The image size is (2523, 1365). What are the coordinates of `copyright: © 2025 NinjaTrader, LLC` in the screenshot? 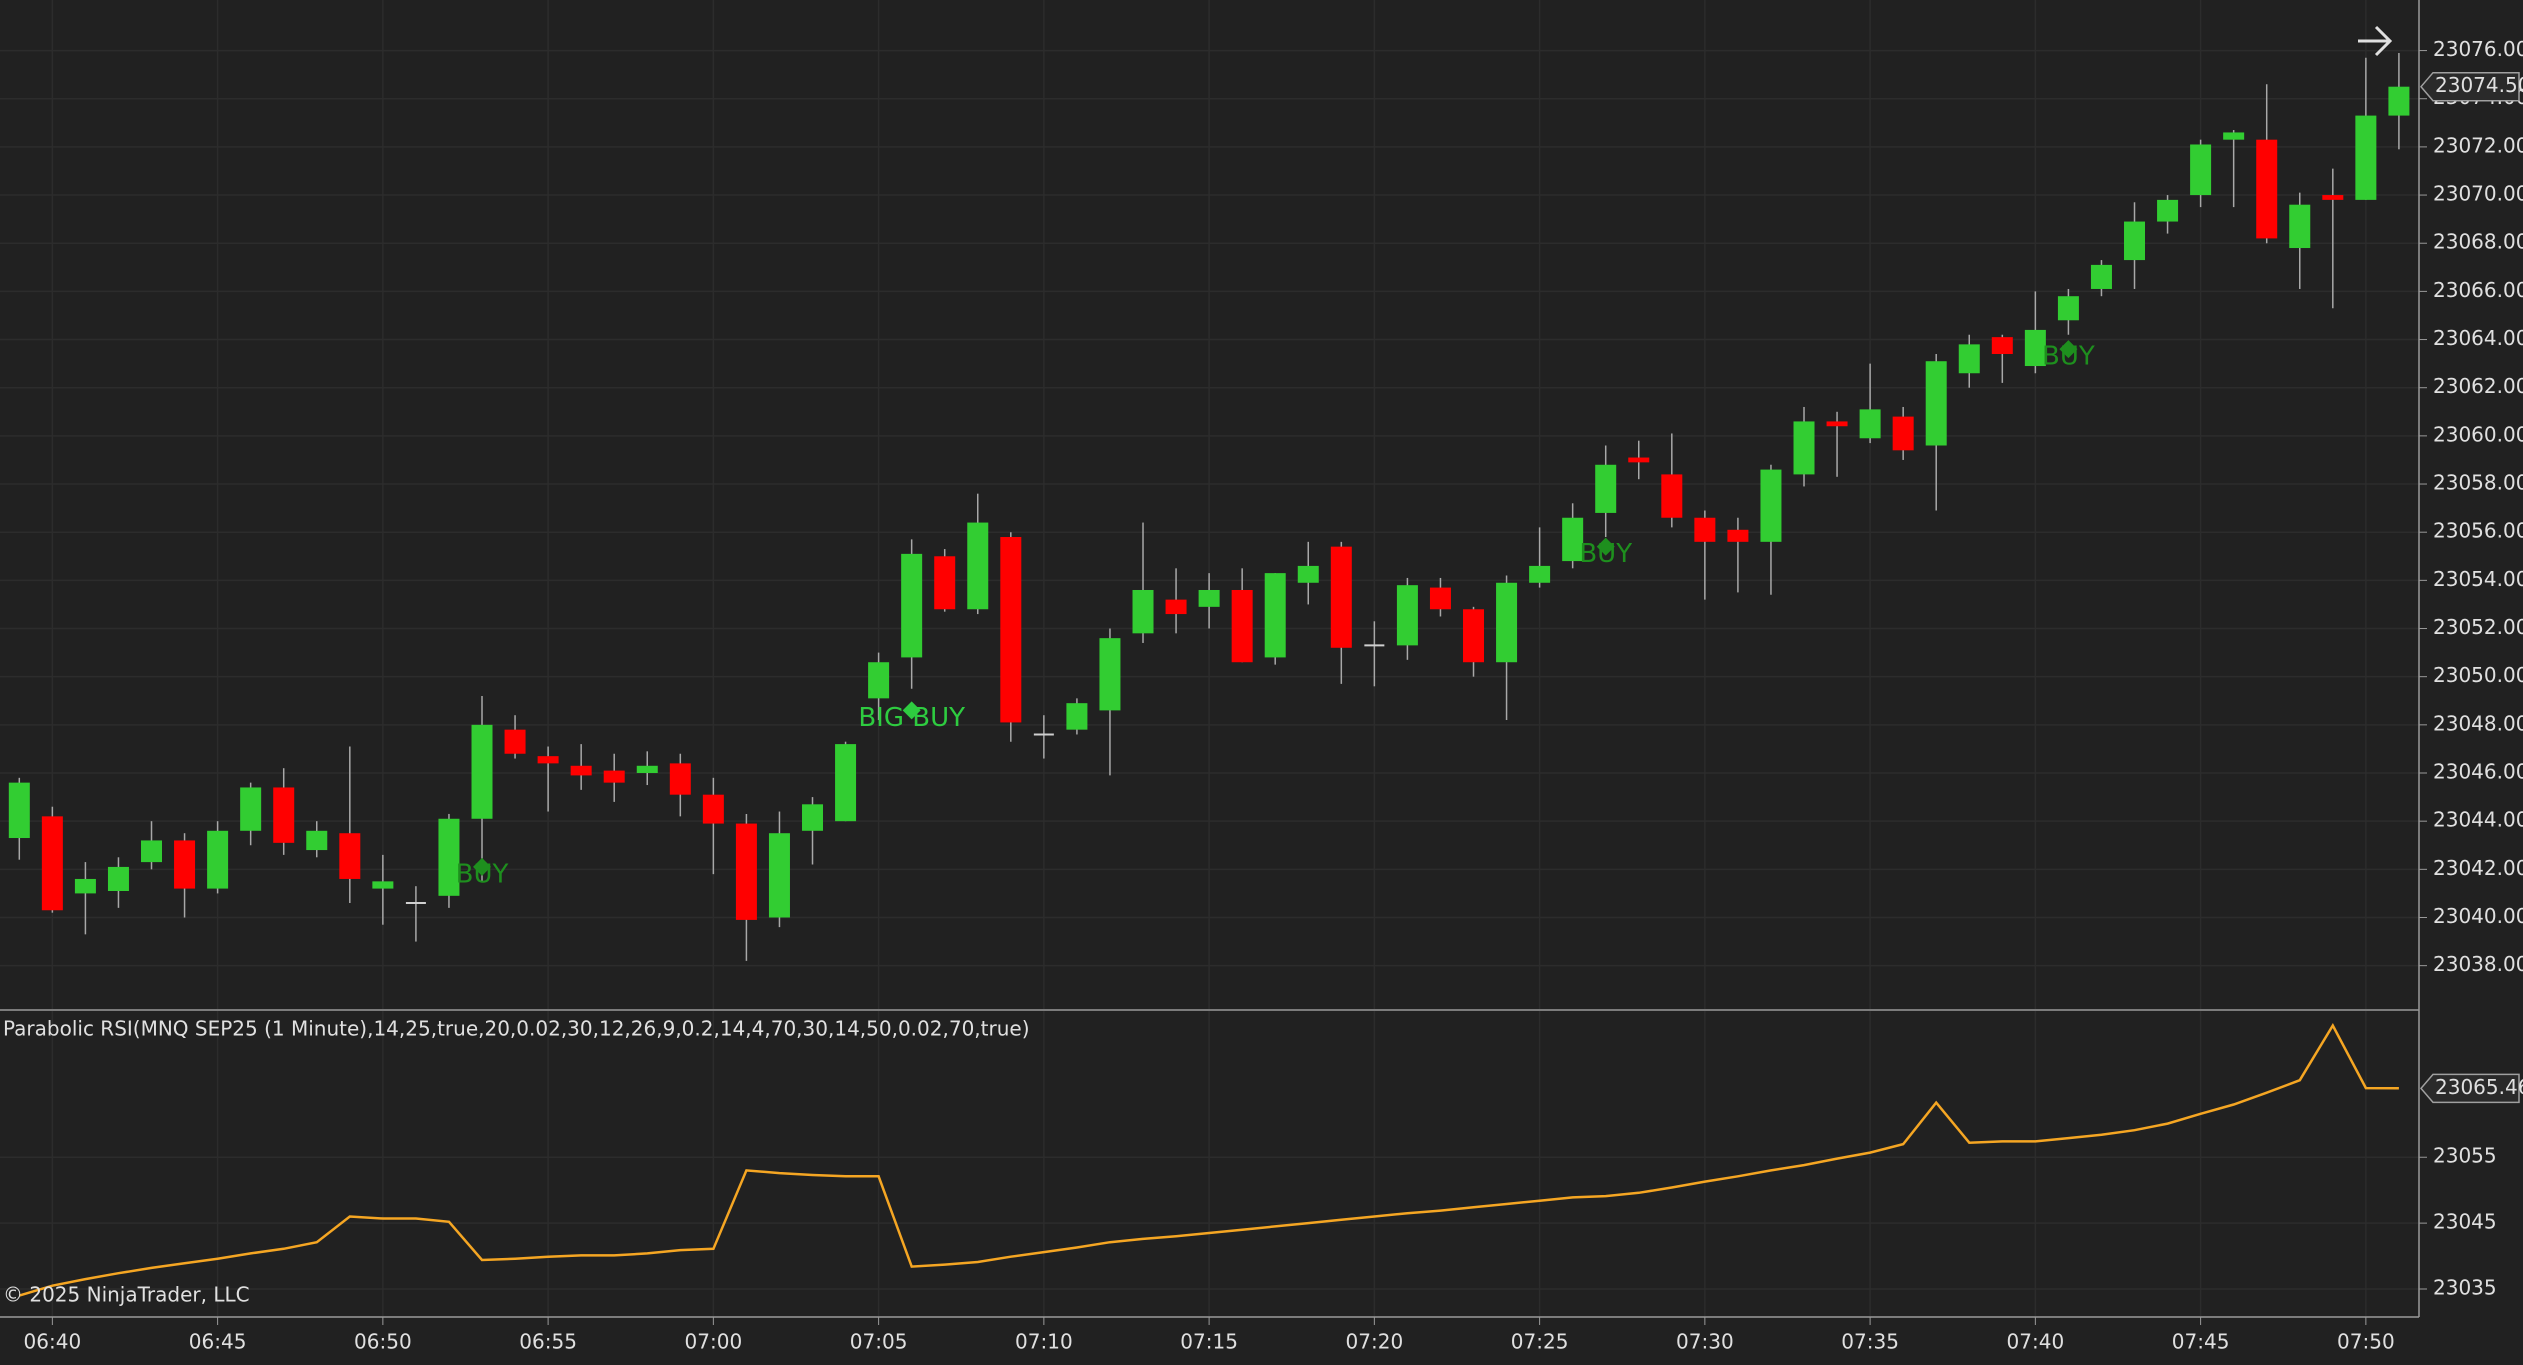 It's located at (126, 1295).